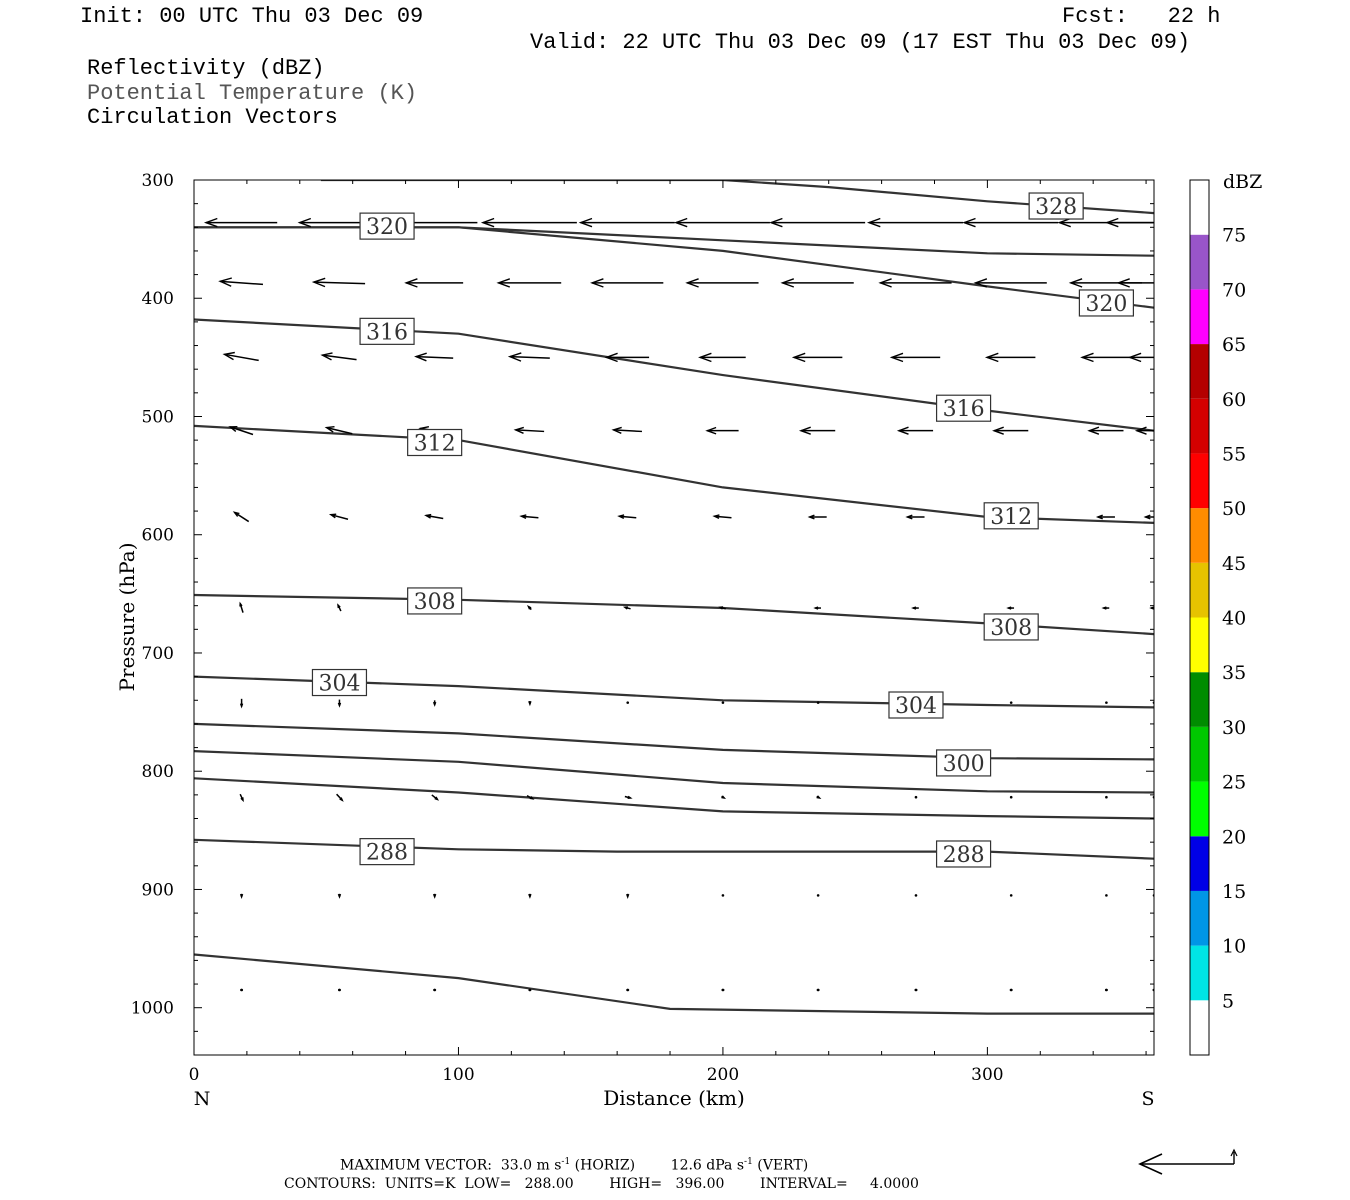  I want to click on colorbar-level-label: 75, so click(1234, 236).